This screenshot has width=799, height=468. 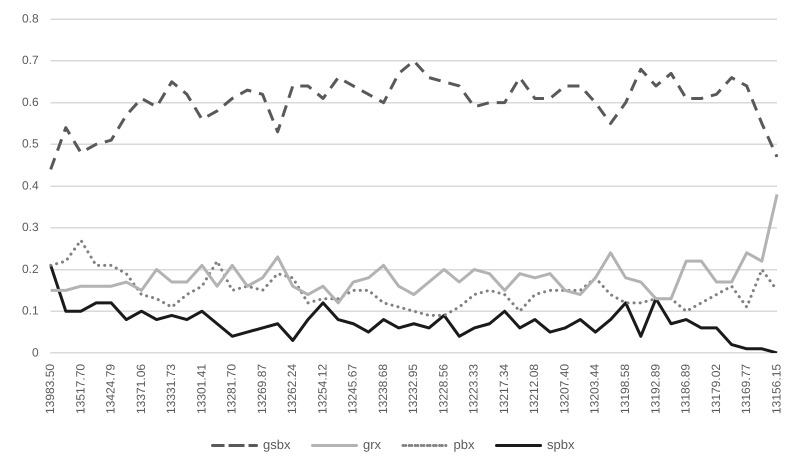 What do you see at coordinates (111, 389) in the screenshot?
I see `x-tick-label: 13424.79` at bounding box center [111, 389].